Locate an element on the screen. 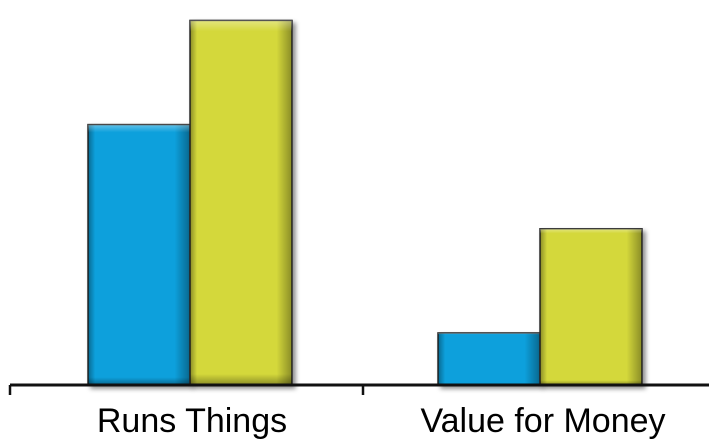 This screenshot has height=440, width=709. x-axis-ticks is located at coordinates (186, 390).